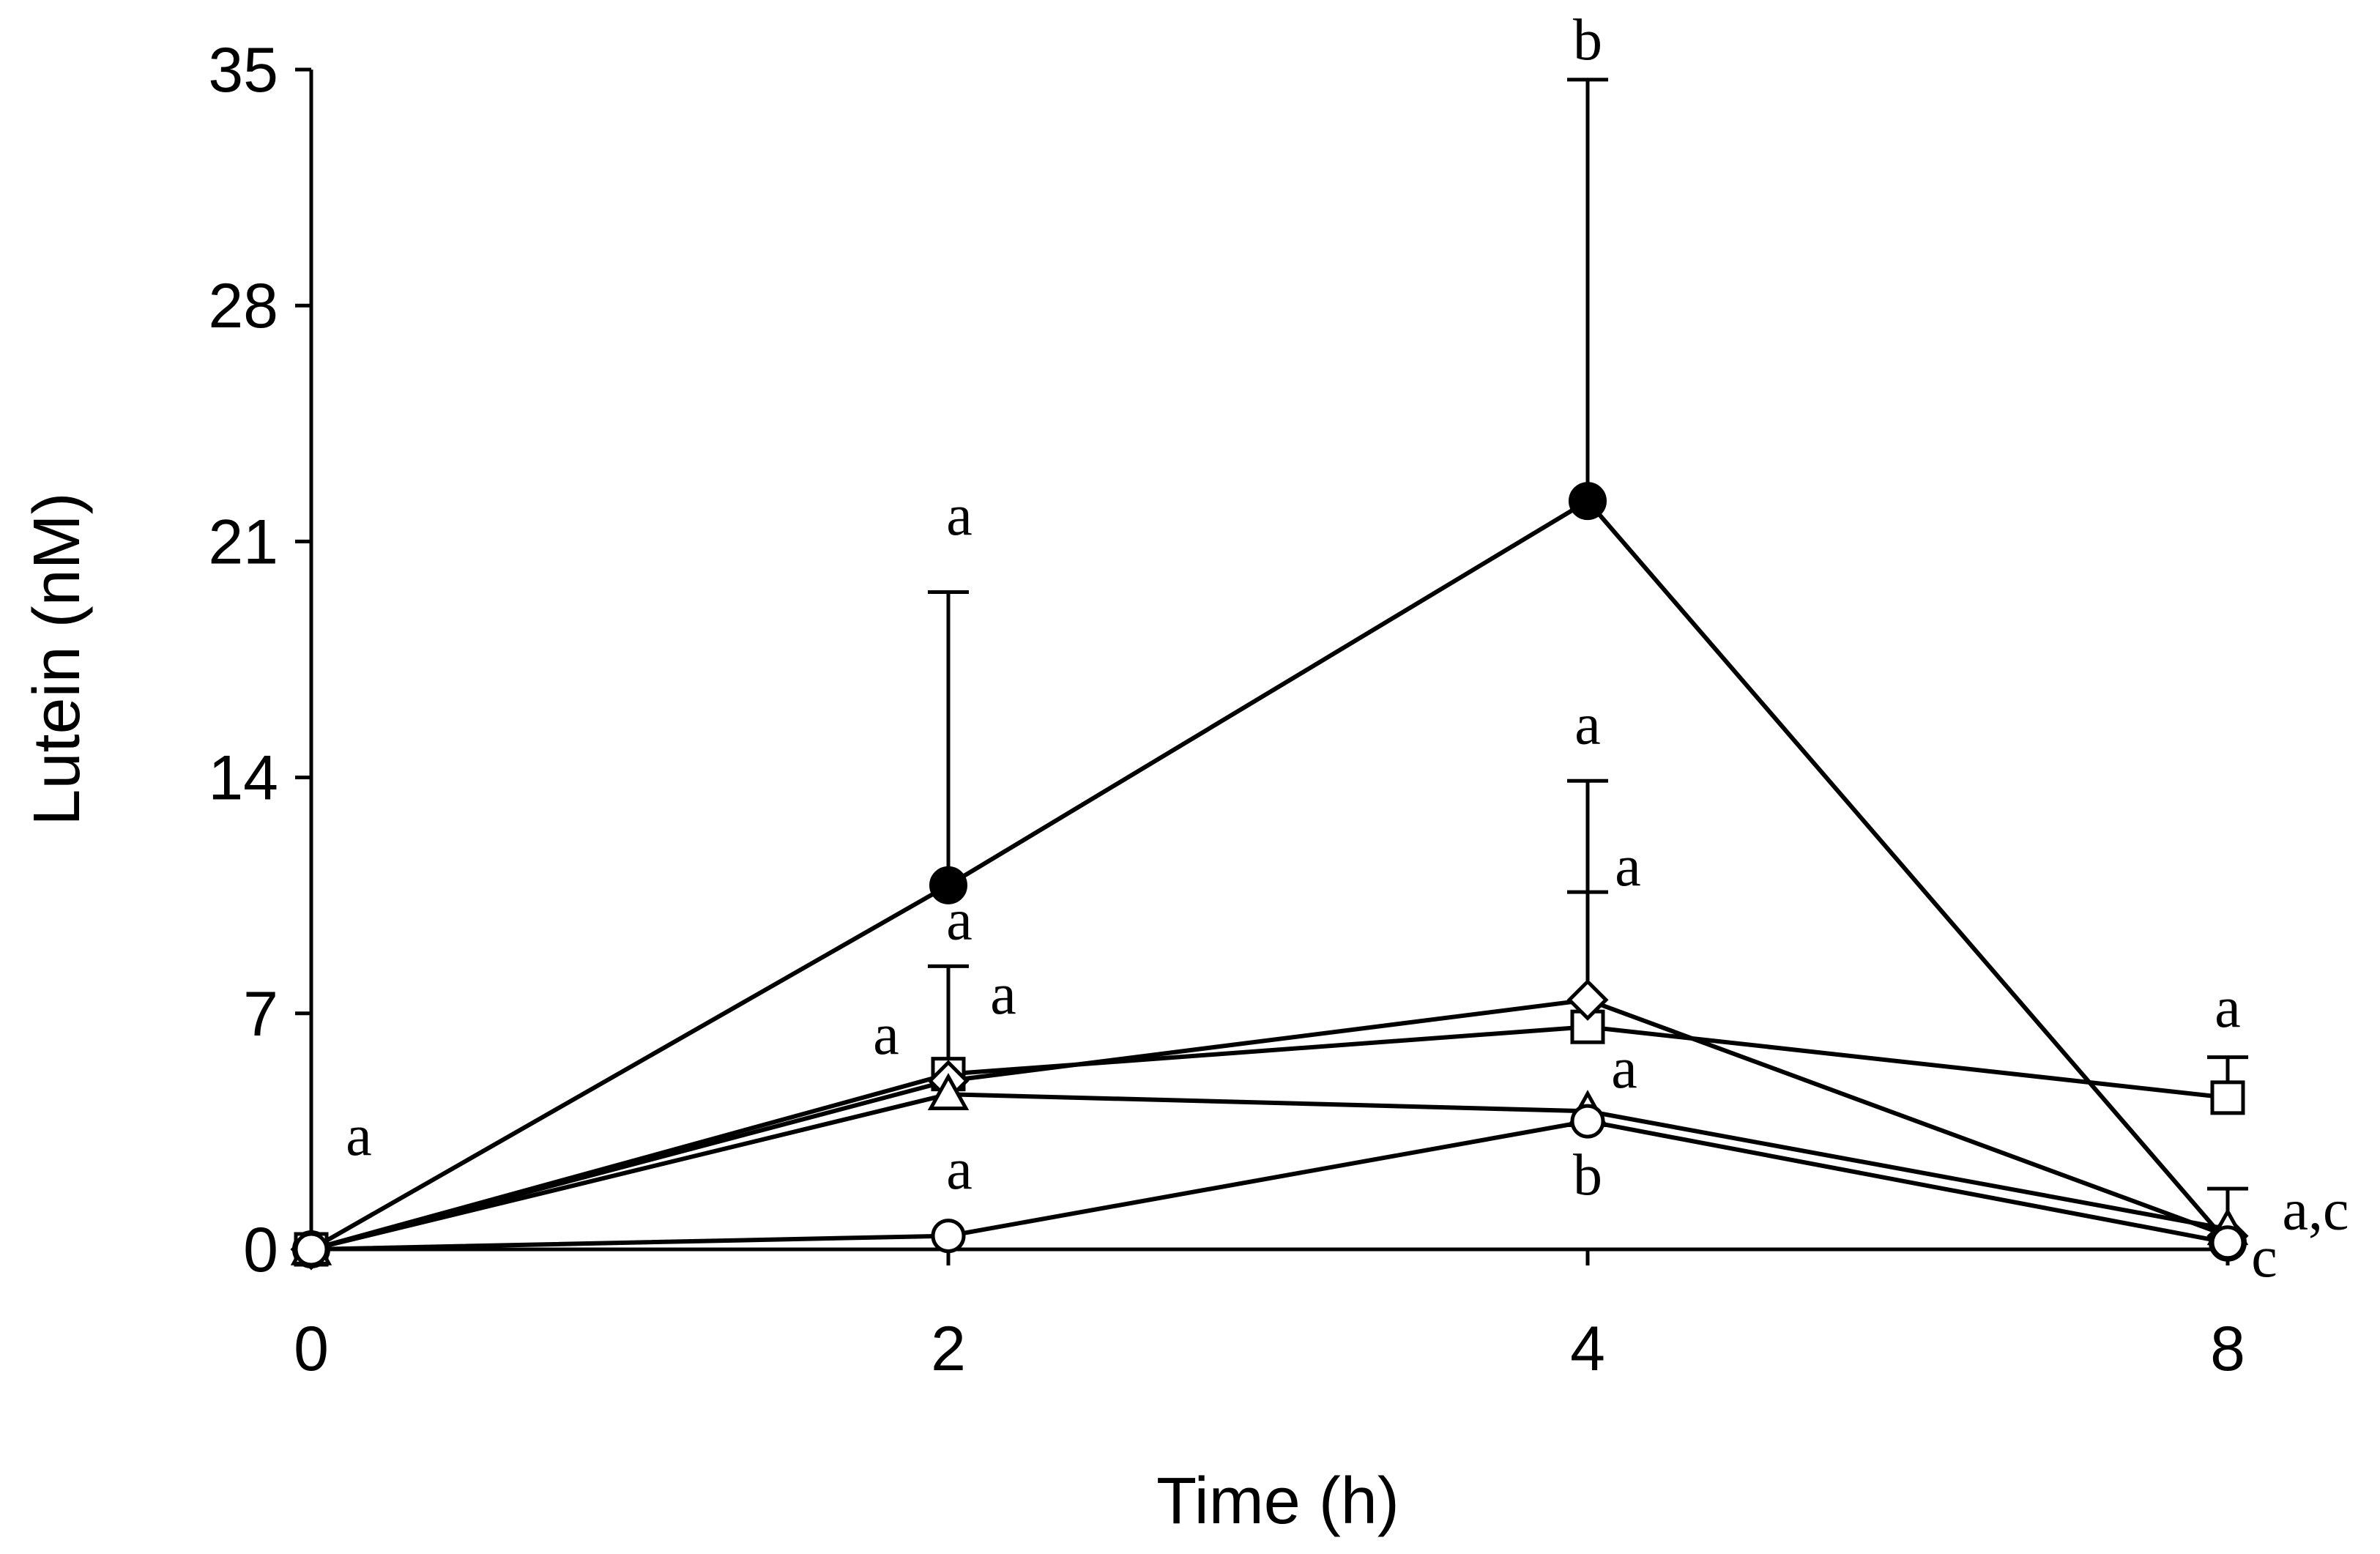 The height and width of the screenshot is (1554, 2380). What do you see at coordinates (260, 1250) in the screenshot?
I see `y-tick-label: 0` at bounding box center [260, 1250].